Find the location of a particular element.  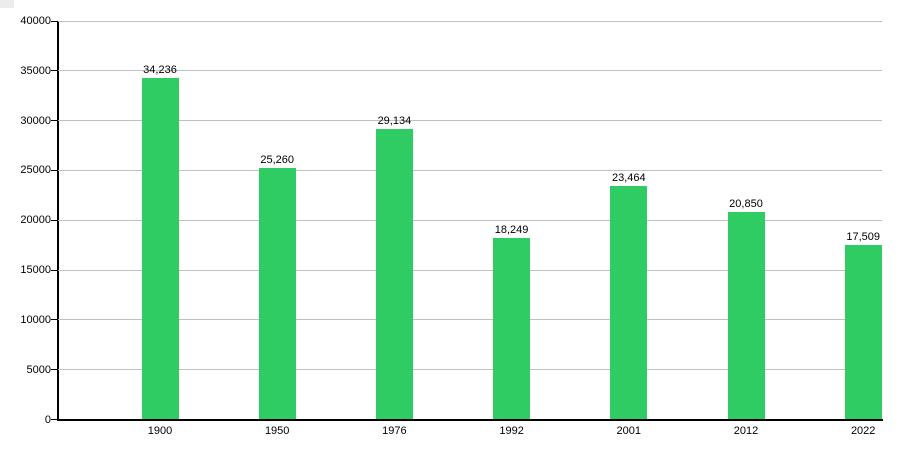

bar-value-label: 20,850 is located at coordinates (746, 203).